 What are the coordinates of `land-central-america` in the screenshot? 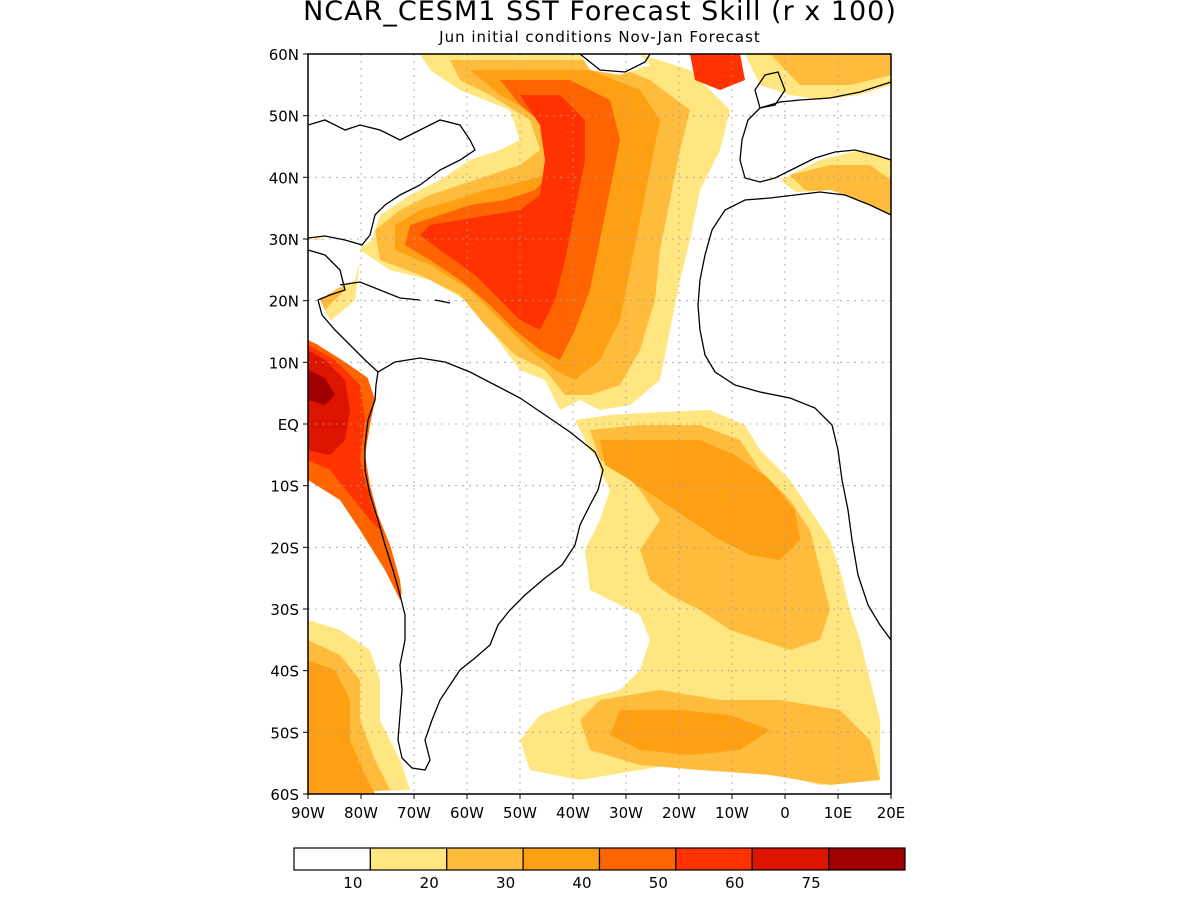 It's located at (343, 309).